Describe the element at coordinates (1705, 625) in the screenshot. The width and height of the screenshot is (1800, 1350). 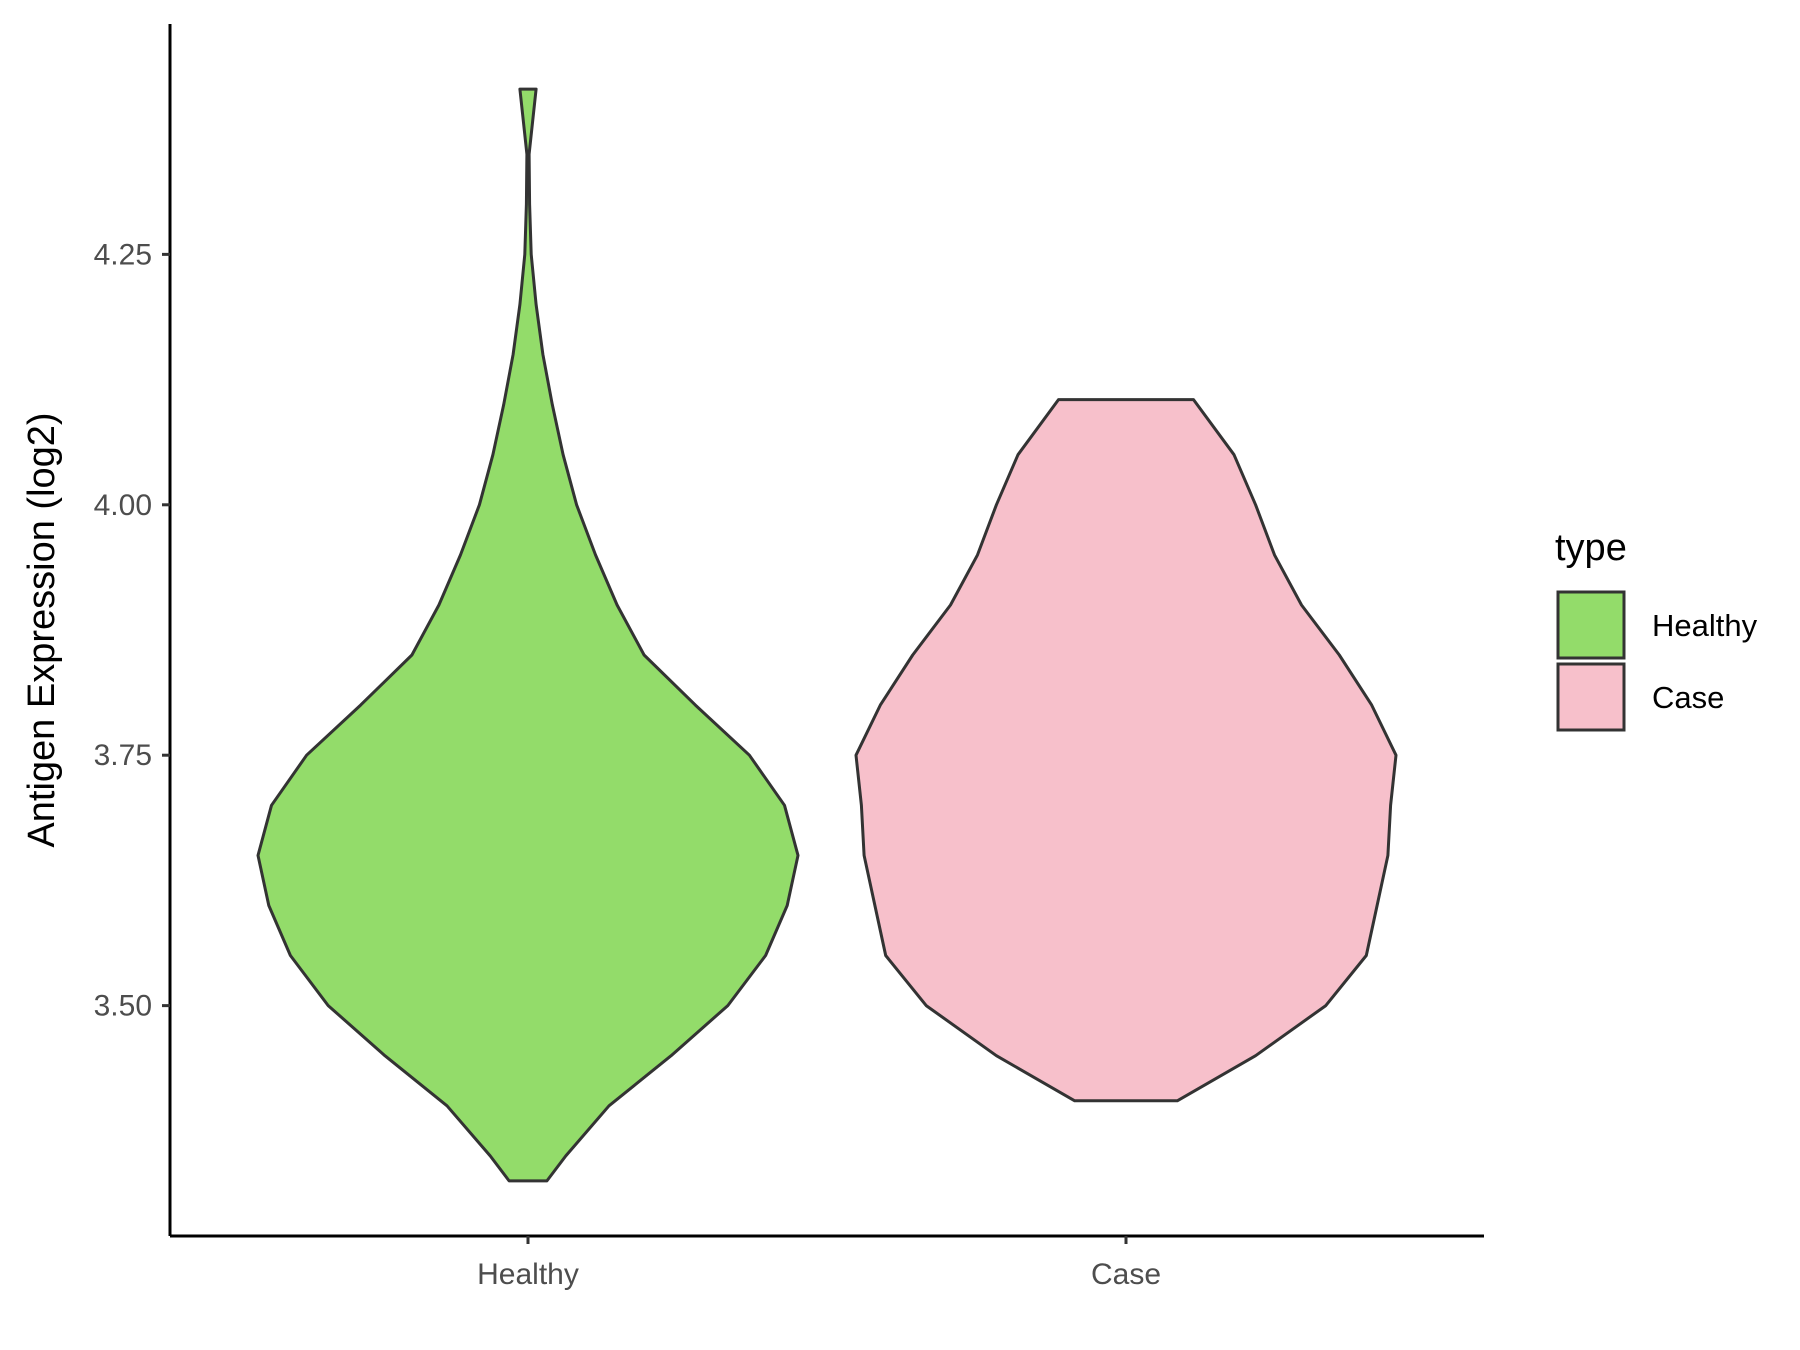
I see `legend-label-healthy: Healthy` at that location.